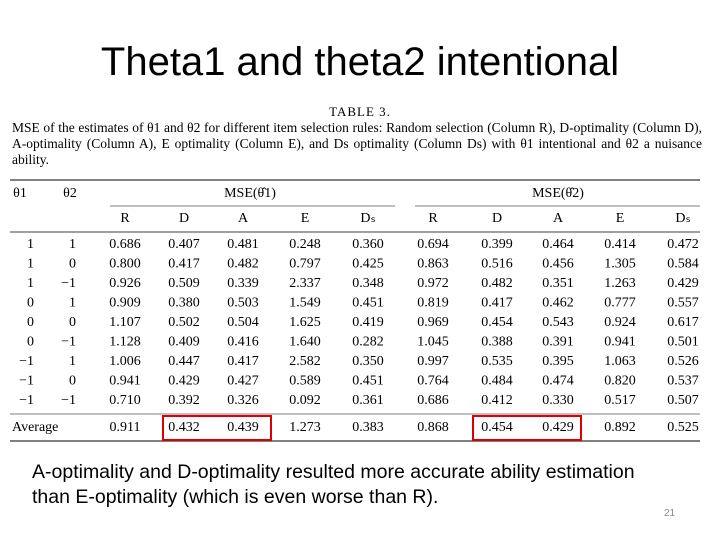 This screenshot has height=540, width=720. I want to click on table-cell: 0.451, so click(368, 381).